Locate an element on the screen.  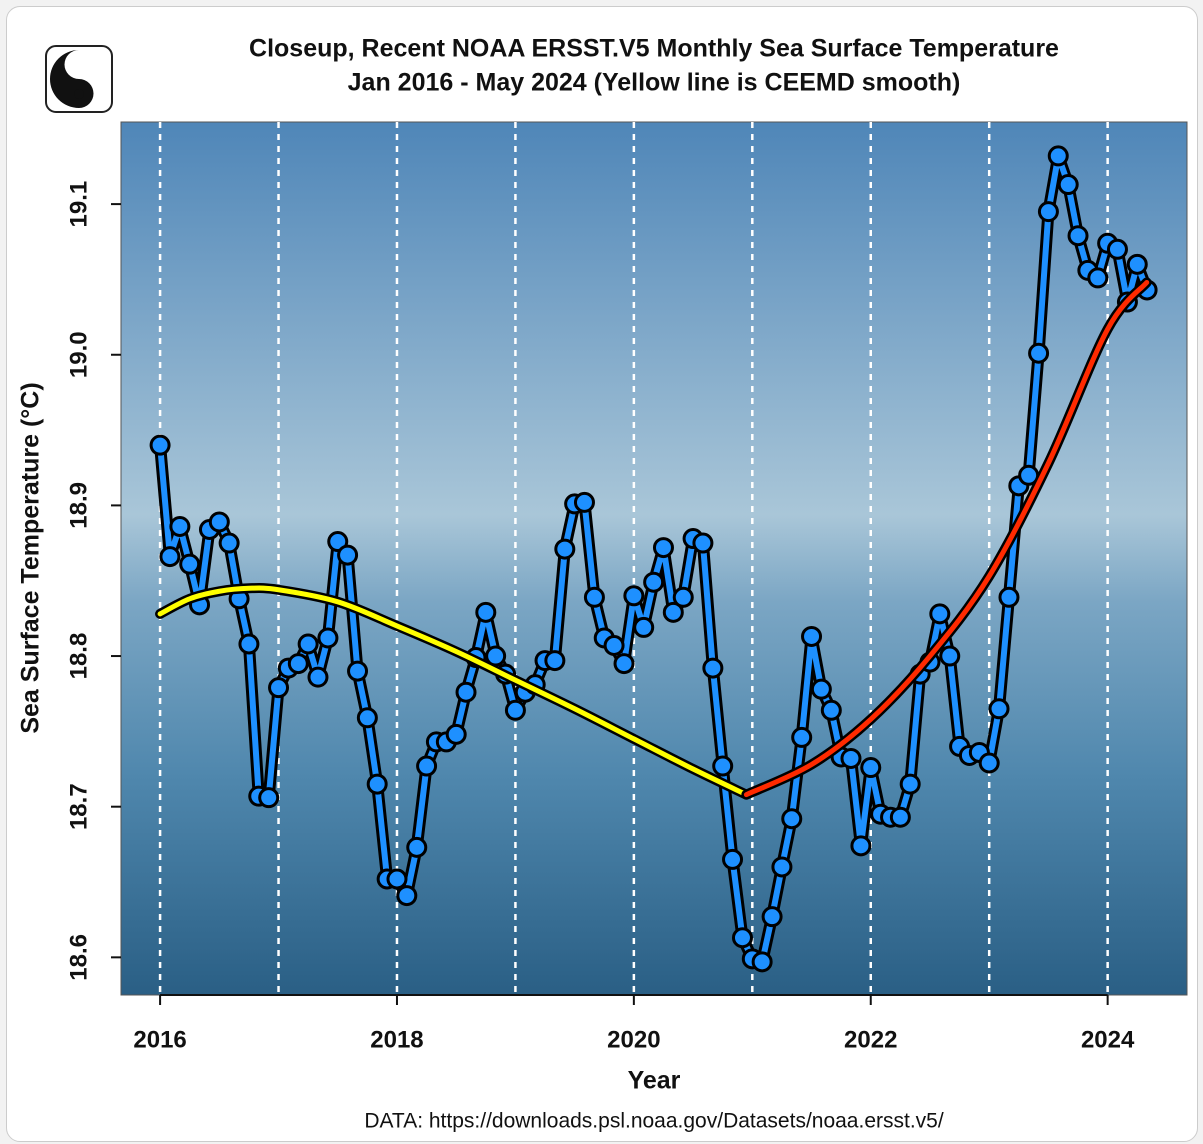
y-tick-label: 18.7 is located at coordinates (78, 806).